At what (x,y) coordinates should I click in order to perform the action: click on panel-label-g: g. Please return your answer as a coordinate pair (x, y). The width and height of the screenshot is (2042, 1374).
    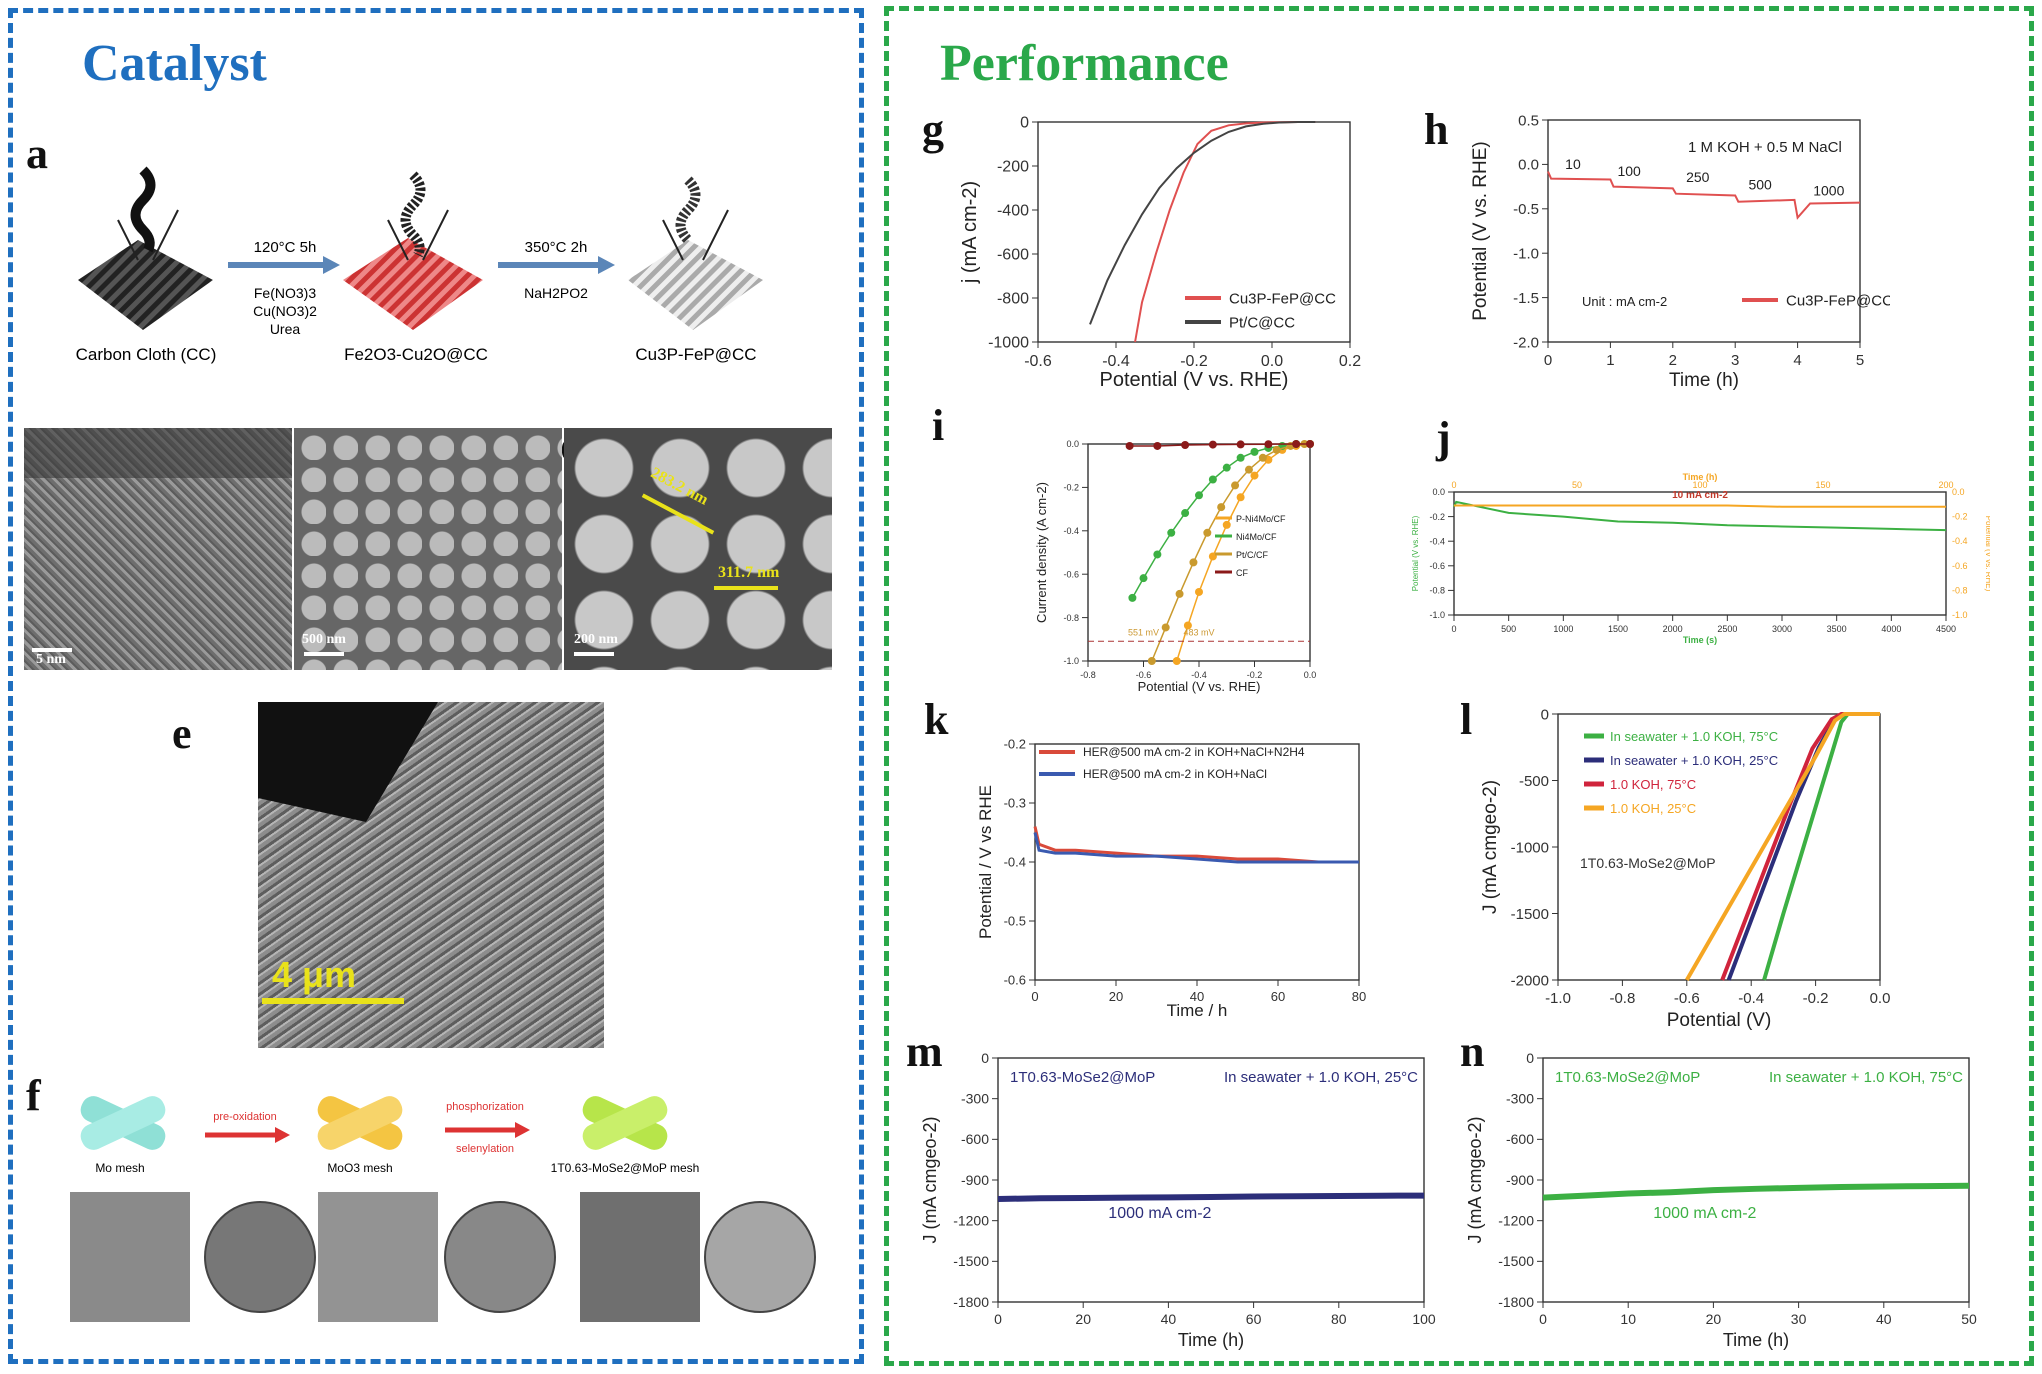
    Looking at the image, I should click on (933, 129).